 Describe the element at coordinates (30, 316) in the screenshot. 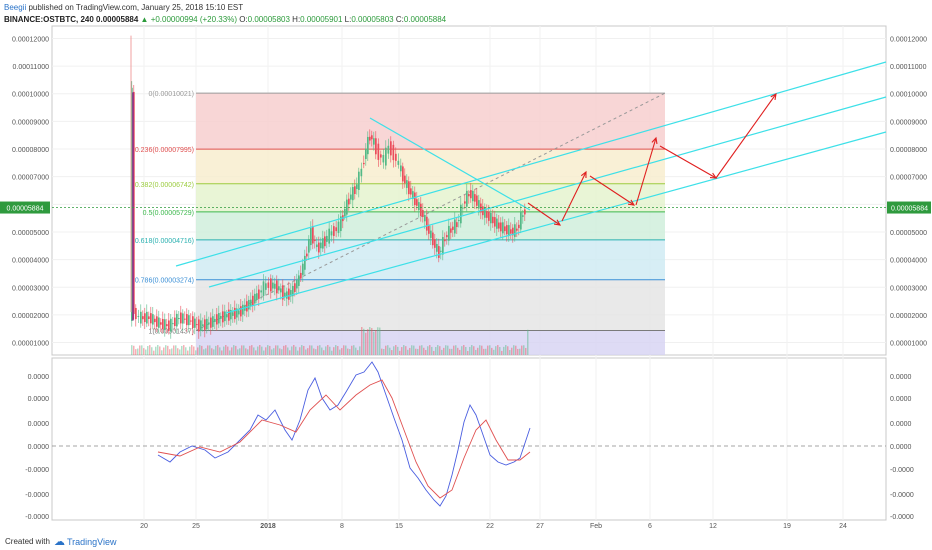

I see `price-tick-left: 0.00002000` at that location.